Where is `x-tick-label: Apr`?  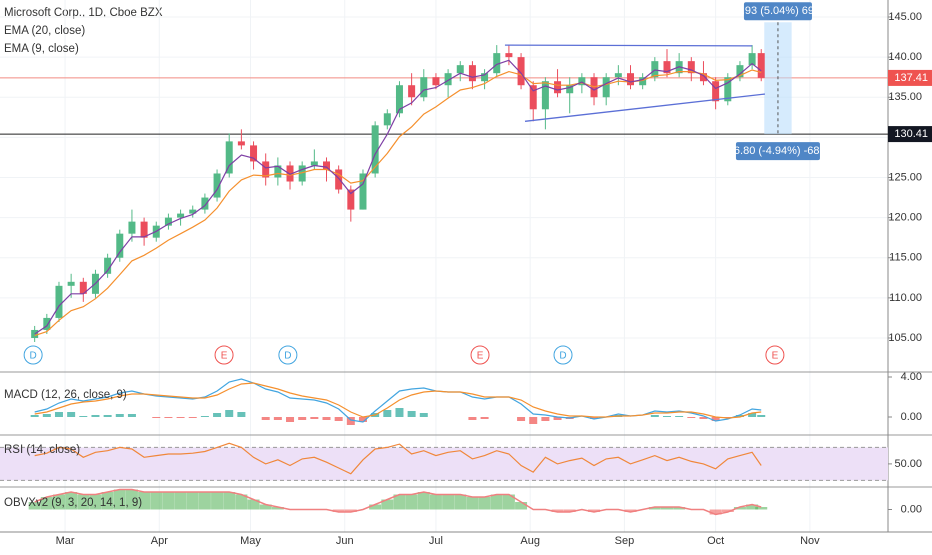
x-tick-label: Apr is located at coordinates (159, 541).